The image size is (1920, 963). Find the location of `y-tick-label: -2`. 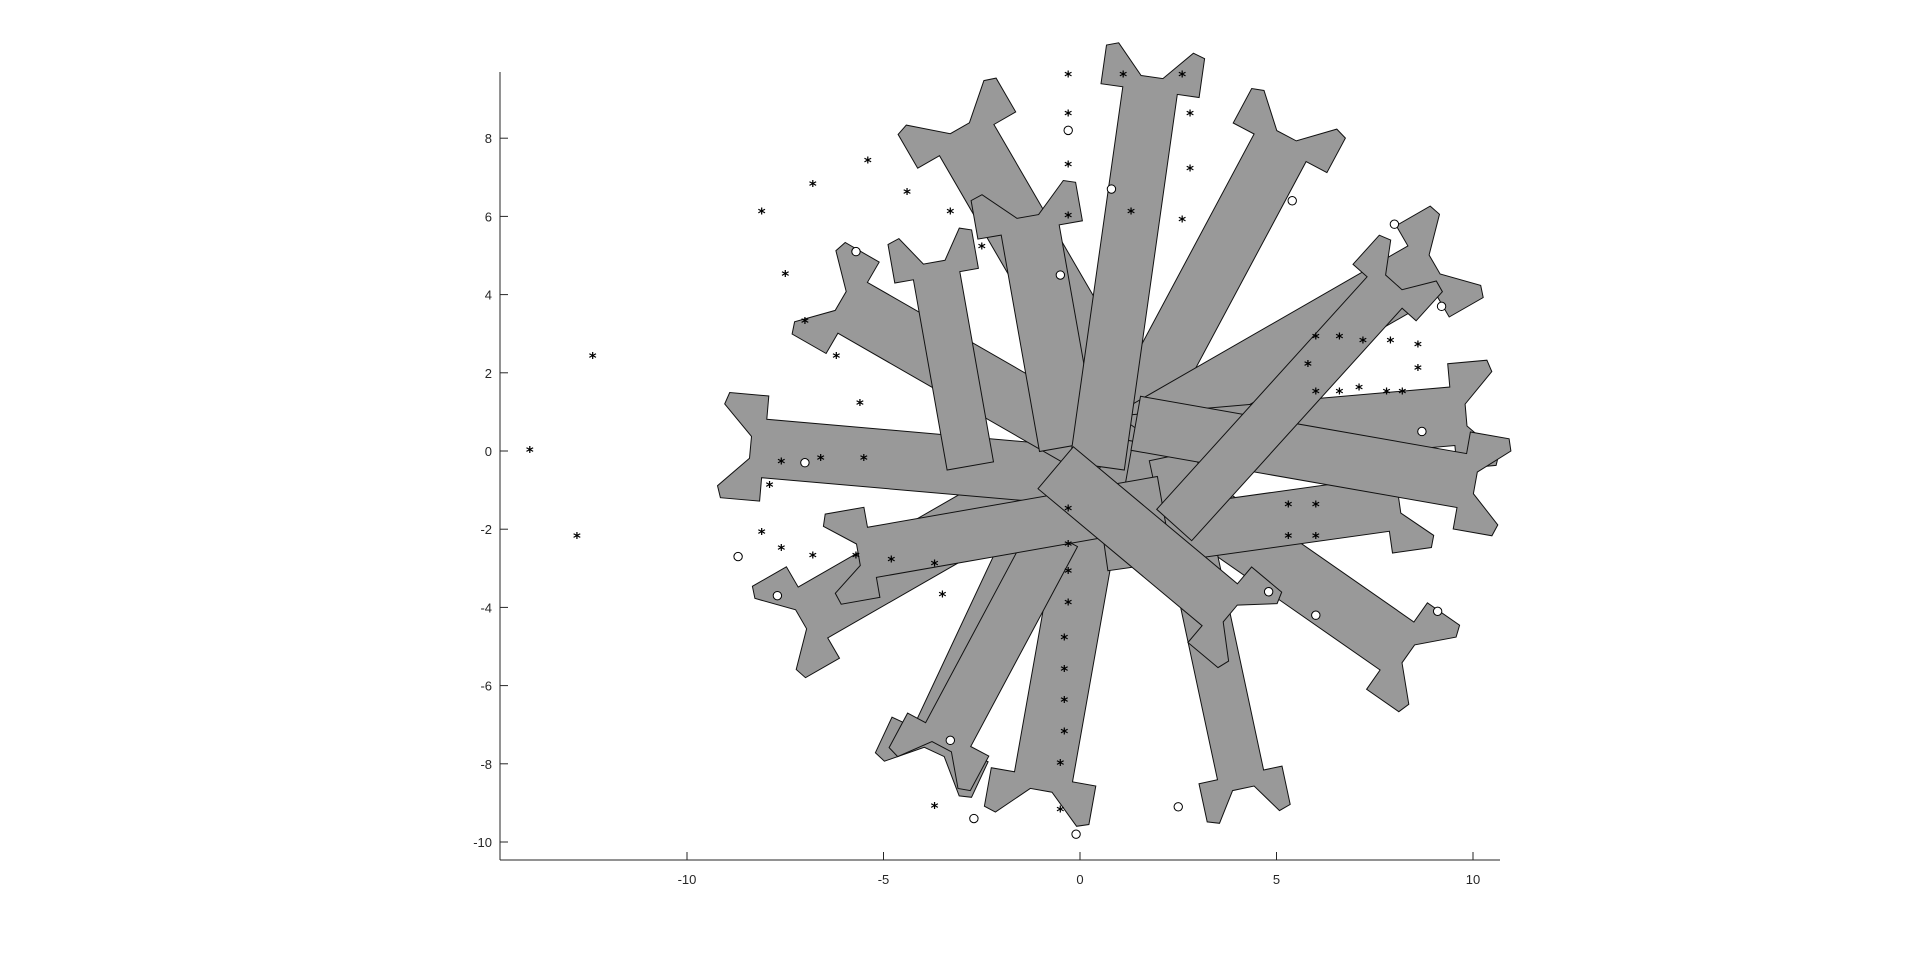

y-tick-label: -2 is located at coordinates (486, 529).